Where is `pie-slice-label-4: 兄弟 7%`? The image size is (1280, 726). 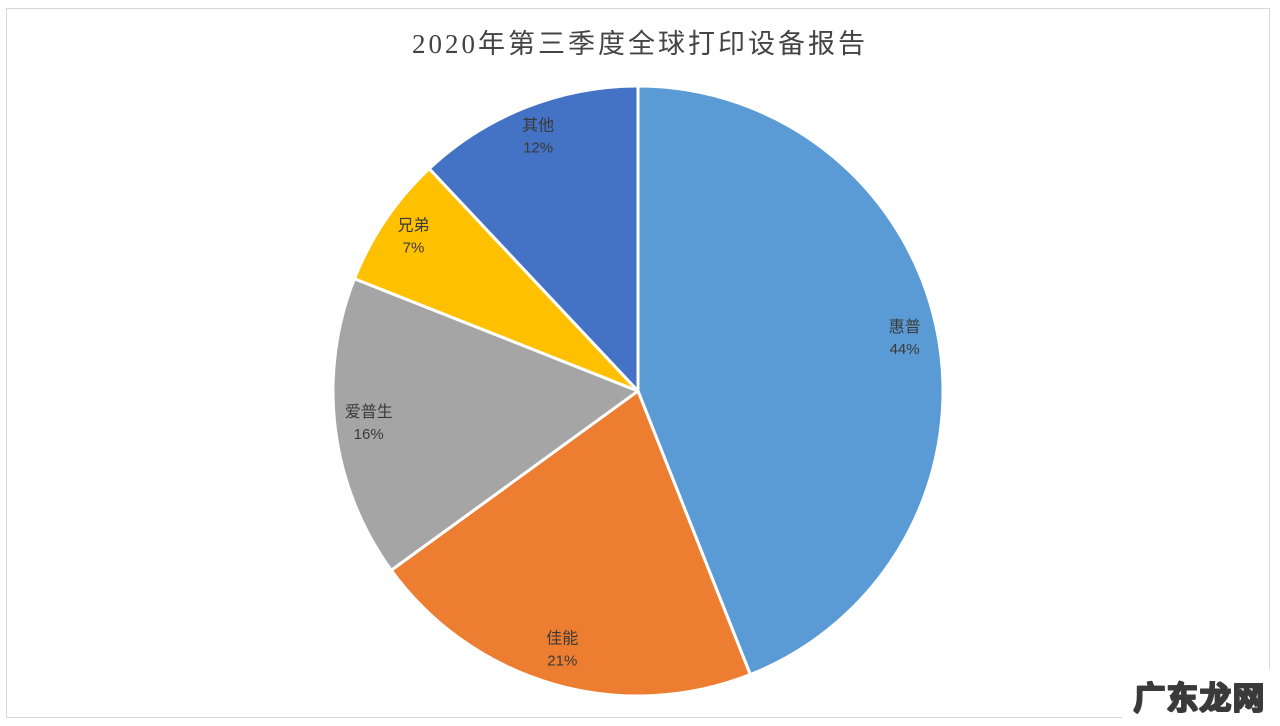
pie-slice-label-4: 兄弟 7% is located at coordinates (413, 236).